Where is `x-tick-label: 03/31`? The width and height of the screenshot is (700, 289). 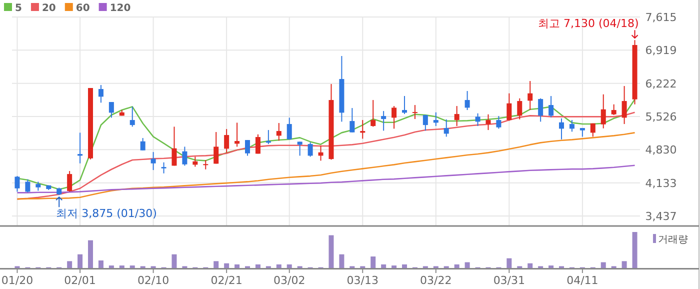
x-tick-label: 03/31 is located at coordinates (509, 280).